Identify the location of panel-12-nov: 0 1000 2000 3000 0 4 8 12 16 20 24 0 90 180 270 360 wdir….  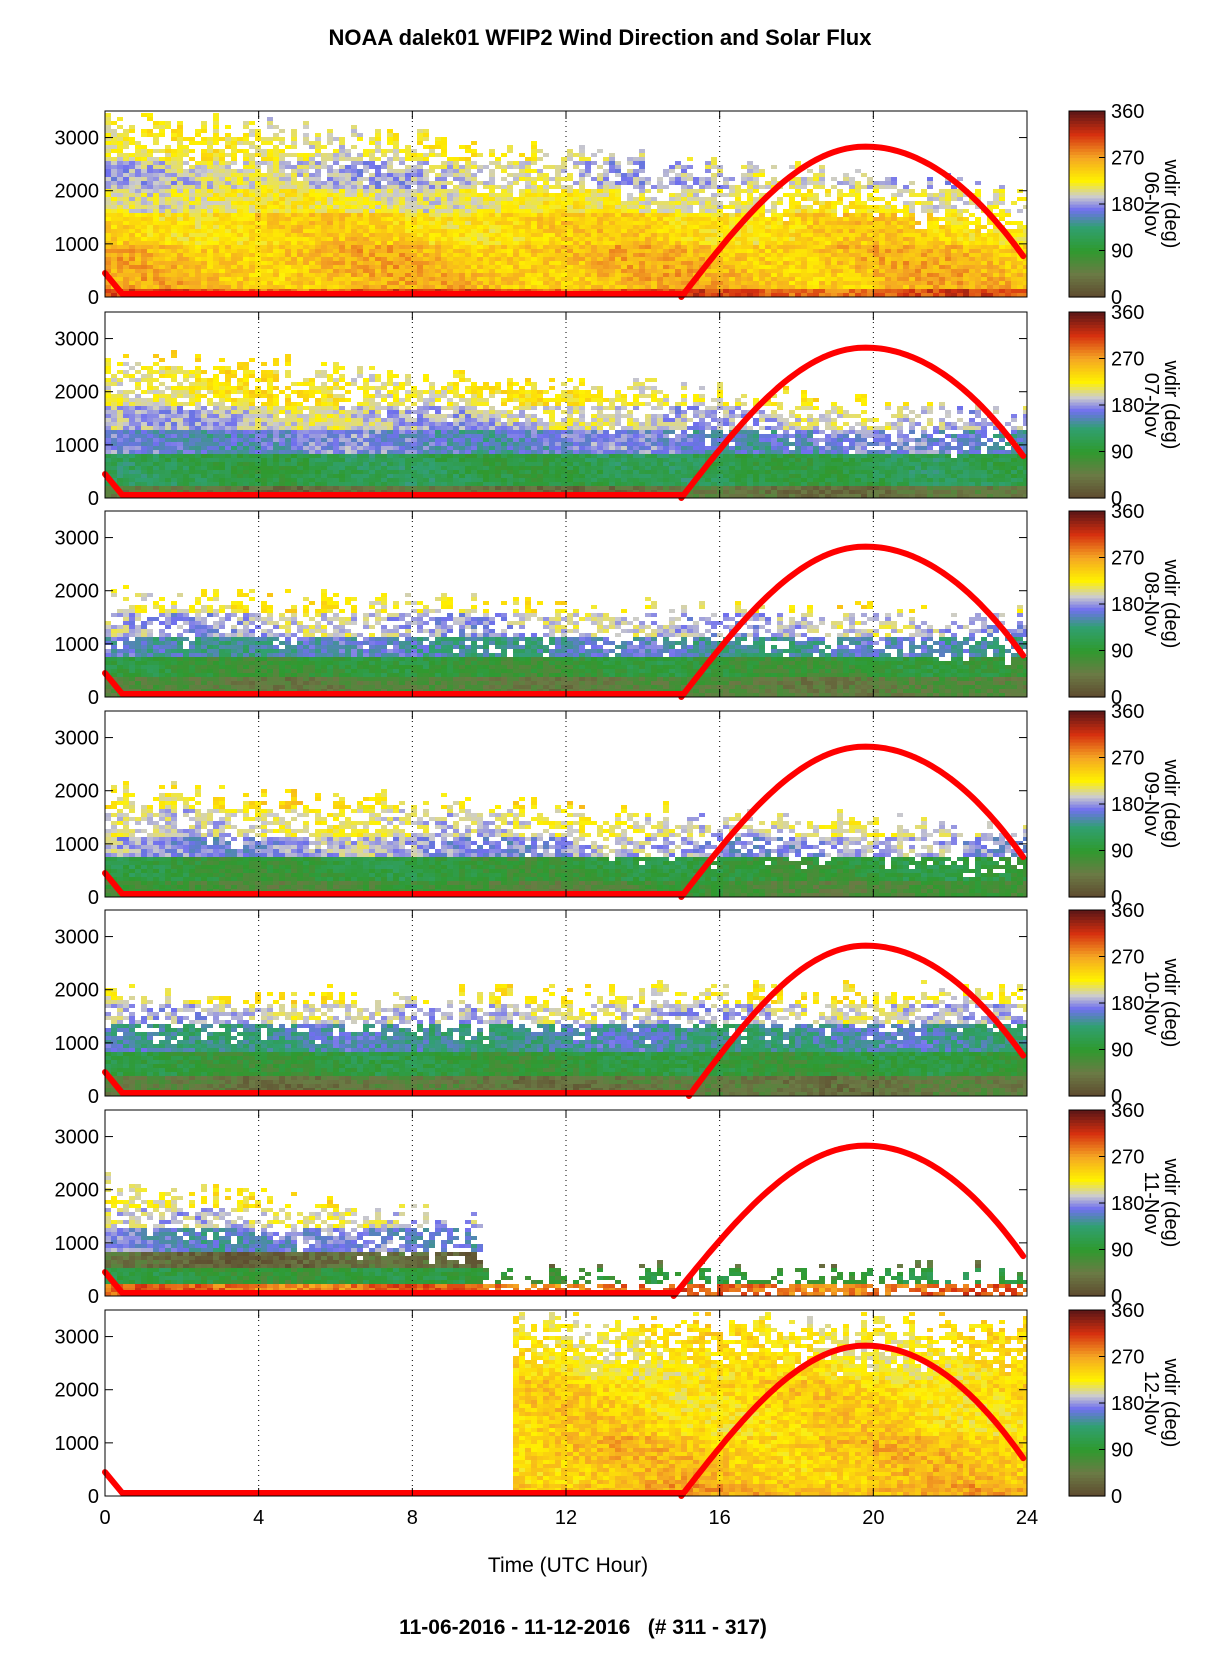
(619, 1414).